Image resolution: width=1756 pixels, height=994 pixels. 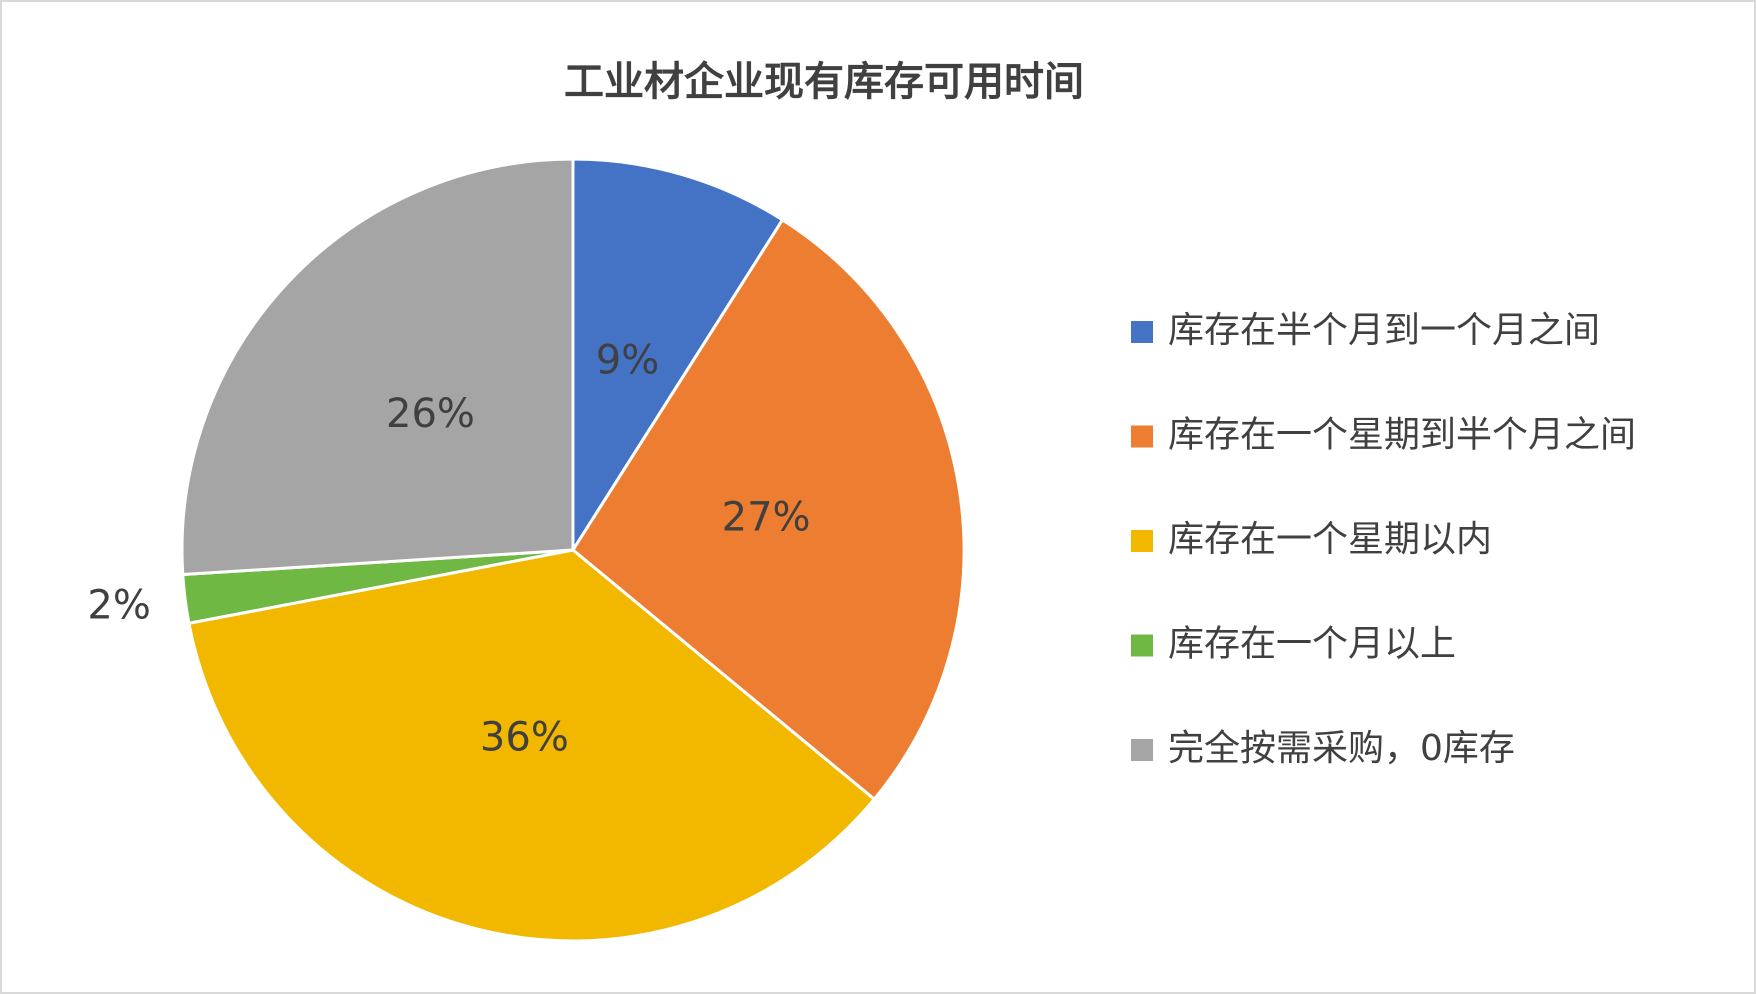 I want to click on legend-label: 库存在一个星期到半个月之间, so click(x=1402, y=435).